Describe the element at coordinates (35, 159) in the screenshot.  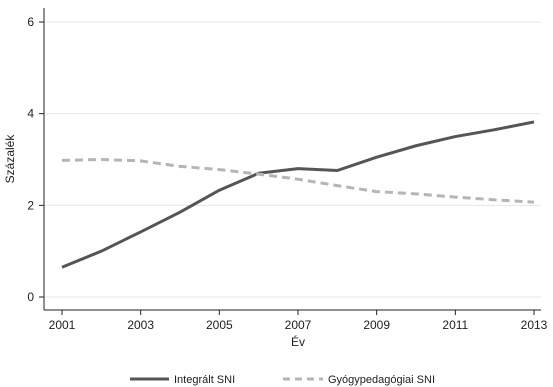
I see `y-axis-ticks: 0 2 4 6` at that location.